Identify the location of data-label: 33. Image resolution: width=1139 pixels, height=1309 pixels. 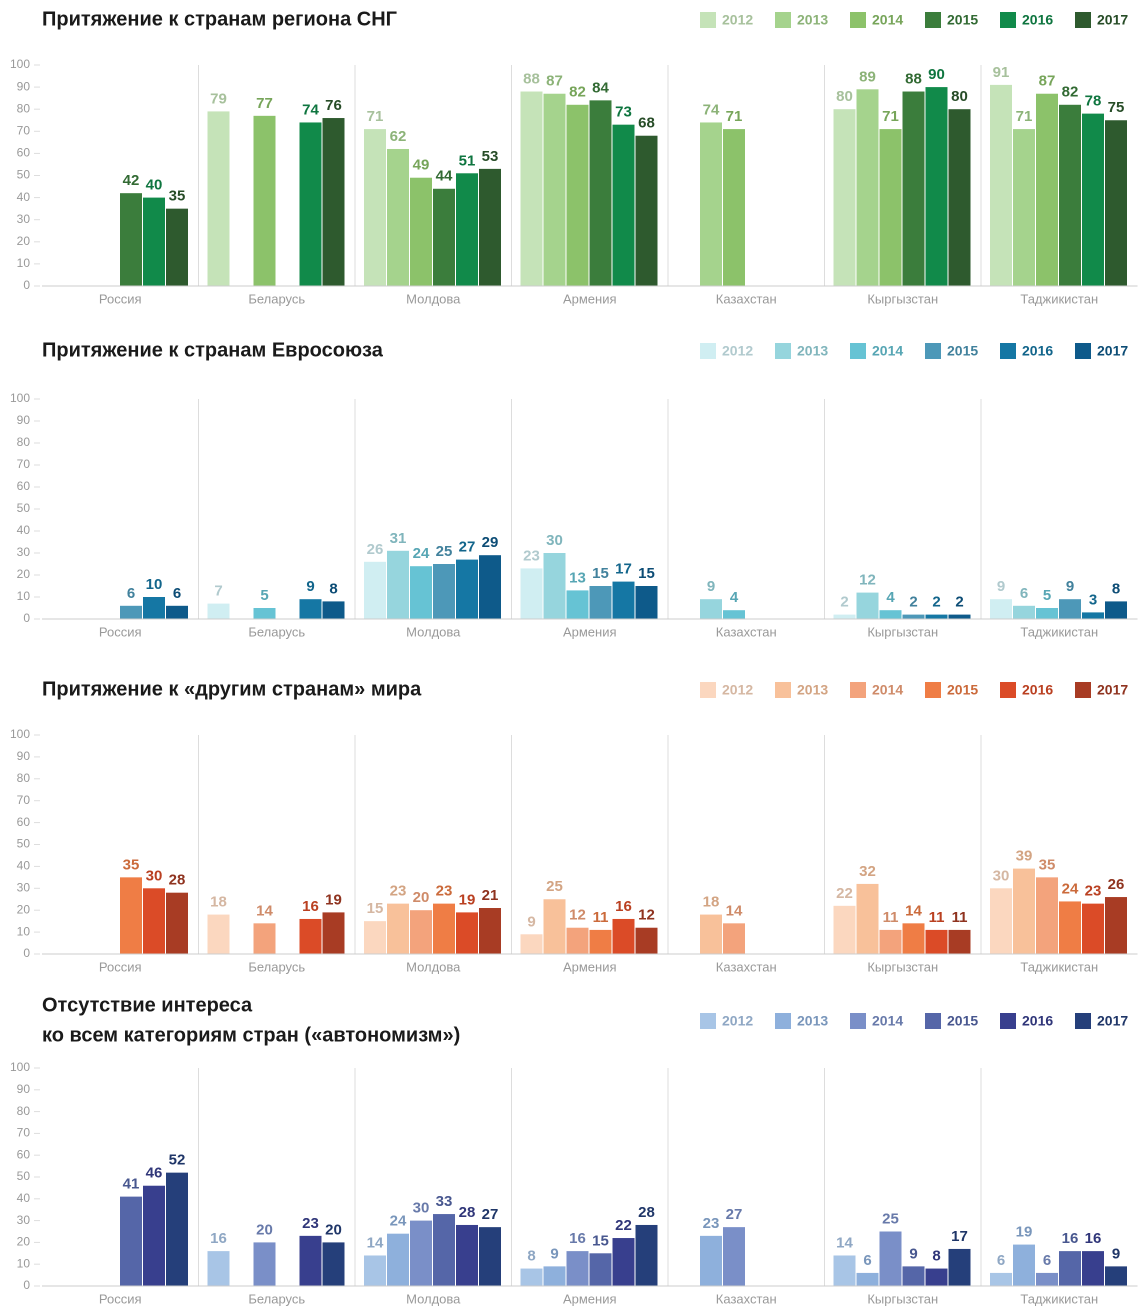
(444, 1201).